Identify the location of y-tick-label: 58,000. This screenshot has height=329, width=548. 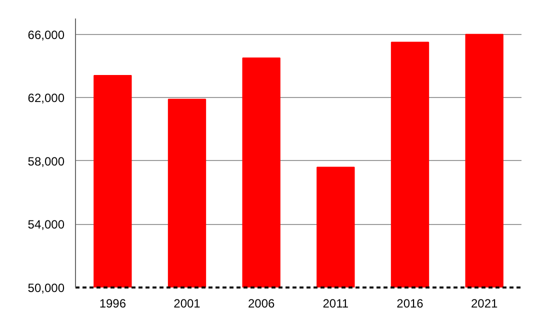
(46, 161).